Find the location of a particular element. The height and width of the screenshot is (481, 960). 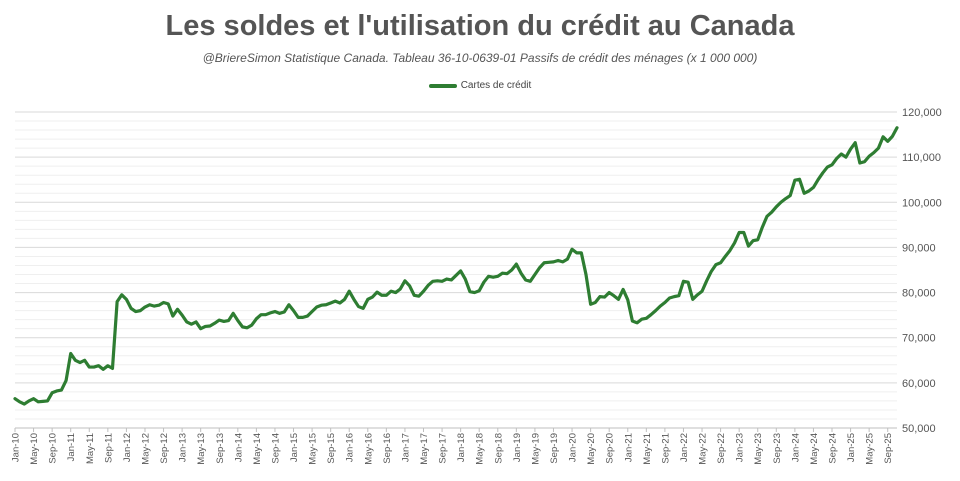

x-tick-label: Jan-24 is located at coordinates (795, 447).